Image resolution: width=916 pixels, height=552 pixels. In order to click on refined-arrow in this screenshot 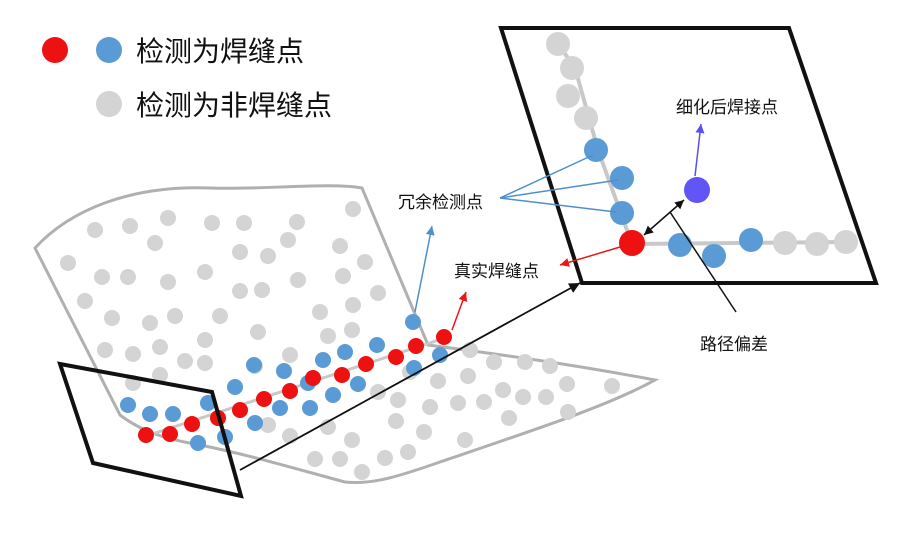, I will do `click(699, 150)`.